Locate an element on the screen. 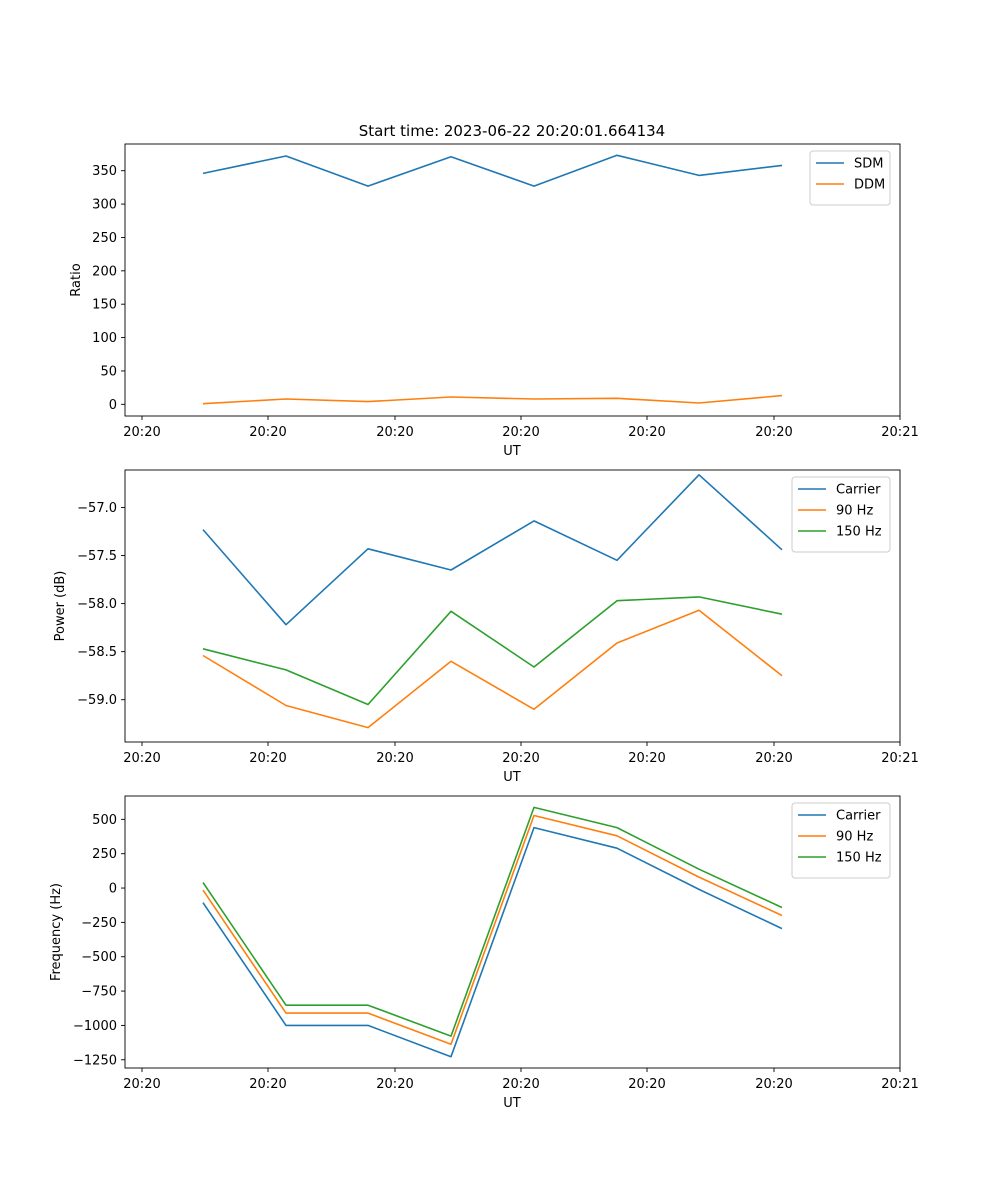 This screenshot has width=1000, height=1200. figure-title: Start time: 2023-06-22 20:20:01.664134 is located at coordinates (512, 131).